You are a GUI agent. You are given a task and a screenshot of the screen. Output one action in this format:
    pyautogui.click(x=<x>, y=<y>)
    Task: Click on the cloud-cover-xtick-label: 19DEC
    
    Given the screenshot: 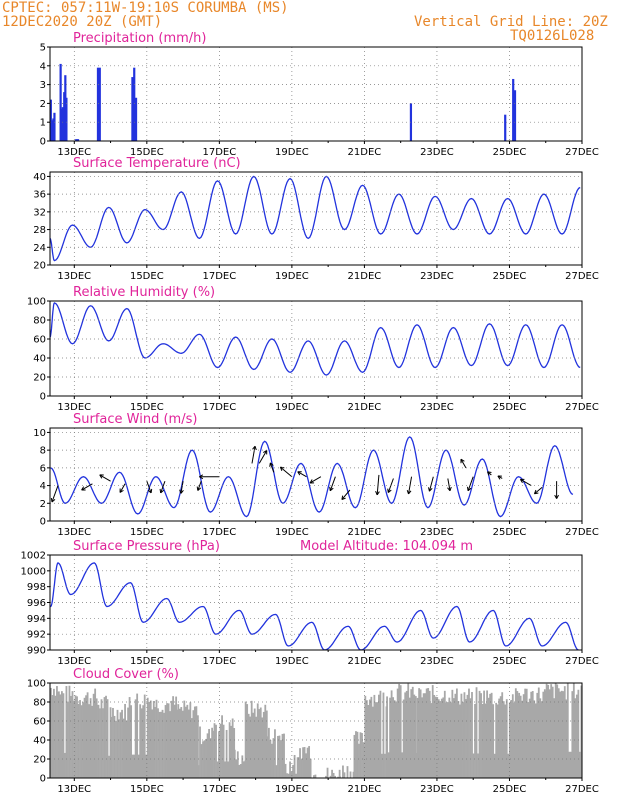 What is the action you would take?
    pyautogui.click(x=292, y=789)
    